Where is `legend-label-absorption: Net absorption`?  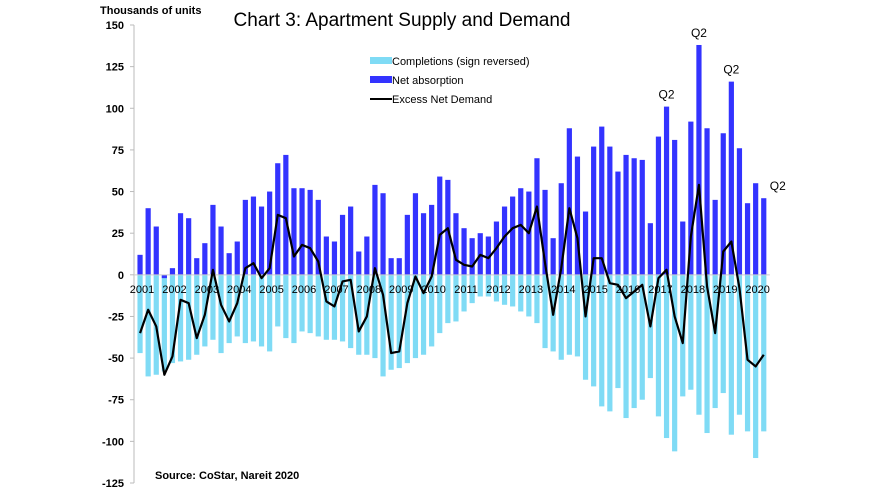
legend-label-absorption: Net absorption is located at coordinates (428, 81).